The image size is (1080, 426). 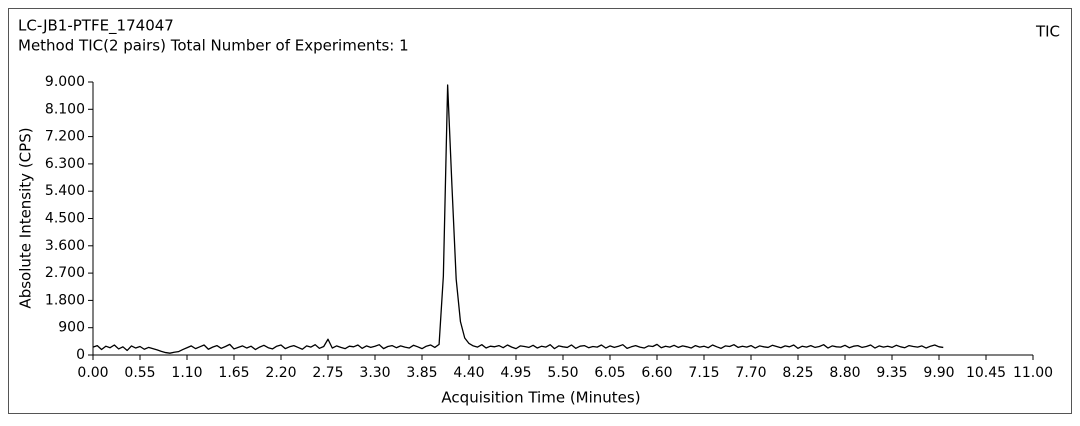 I want to click on x-tick-label: 8.25, so click(x=797, y=373).